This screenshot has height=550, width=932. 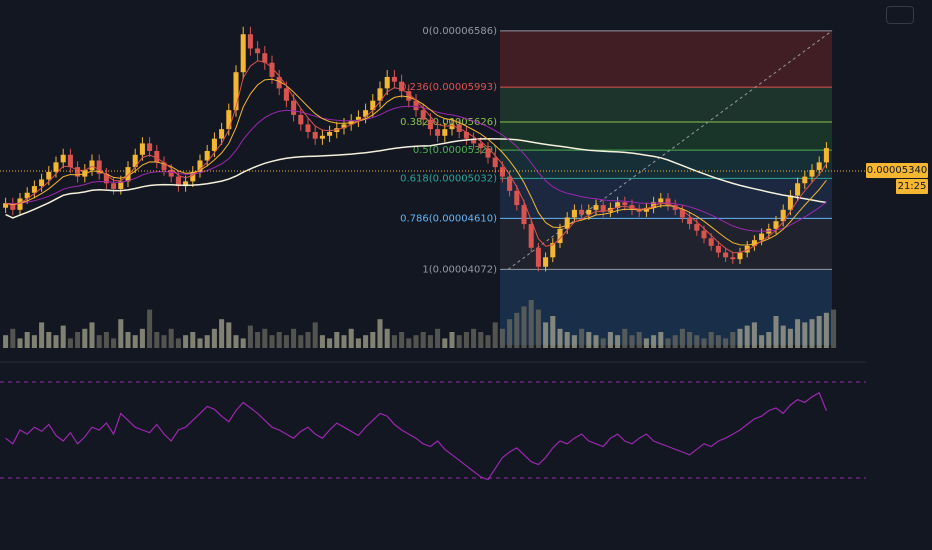 I want to click on fib-level-label: 0.618(0.00005032), so click(x=448, y=178).